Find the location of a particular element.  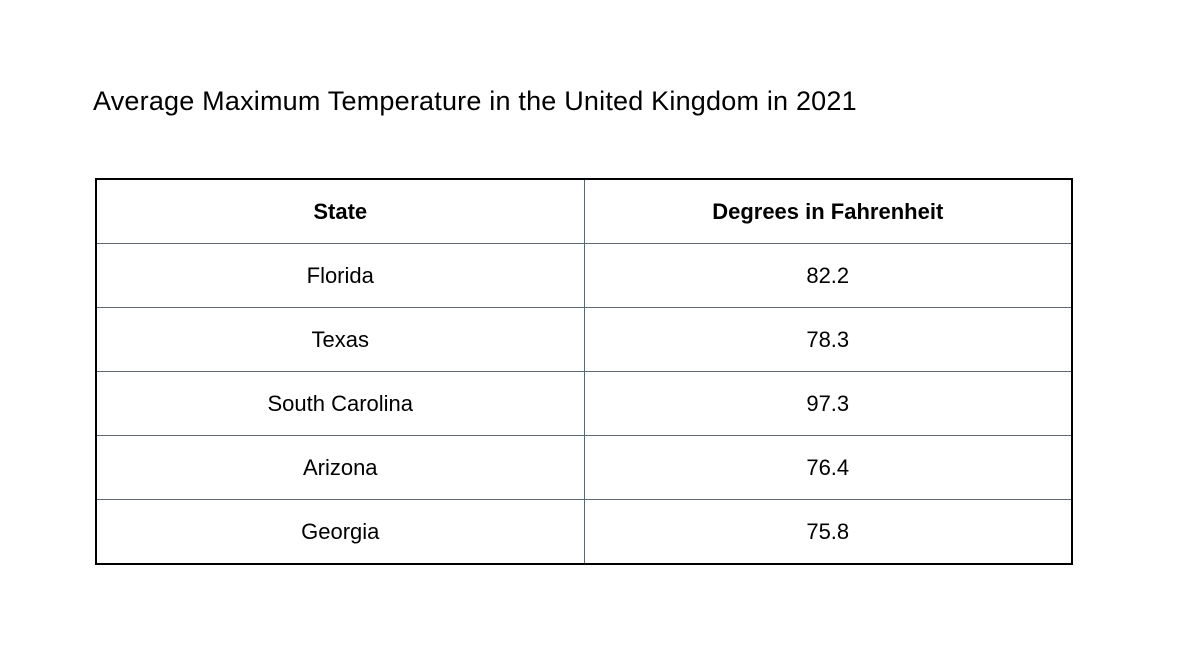

table-row: Georgia 75.8 is located at coordinates (584, 532).